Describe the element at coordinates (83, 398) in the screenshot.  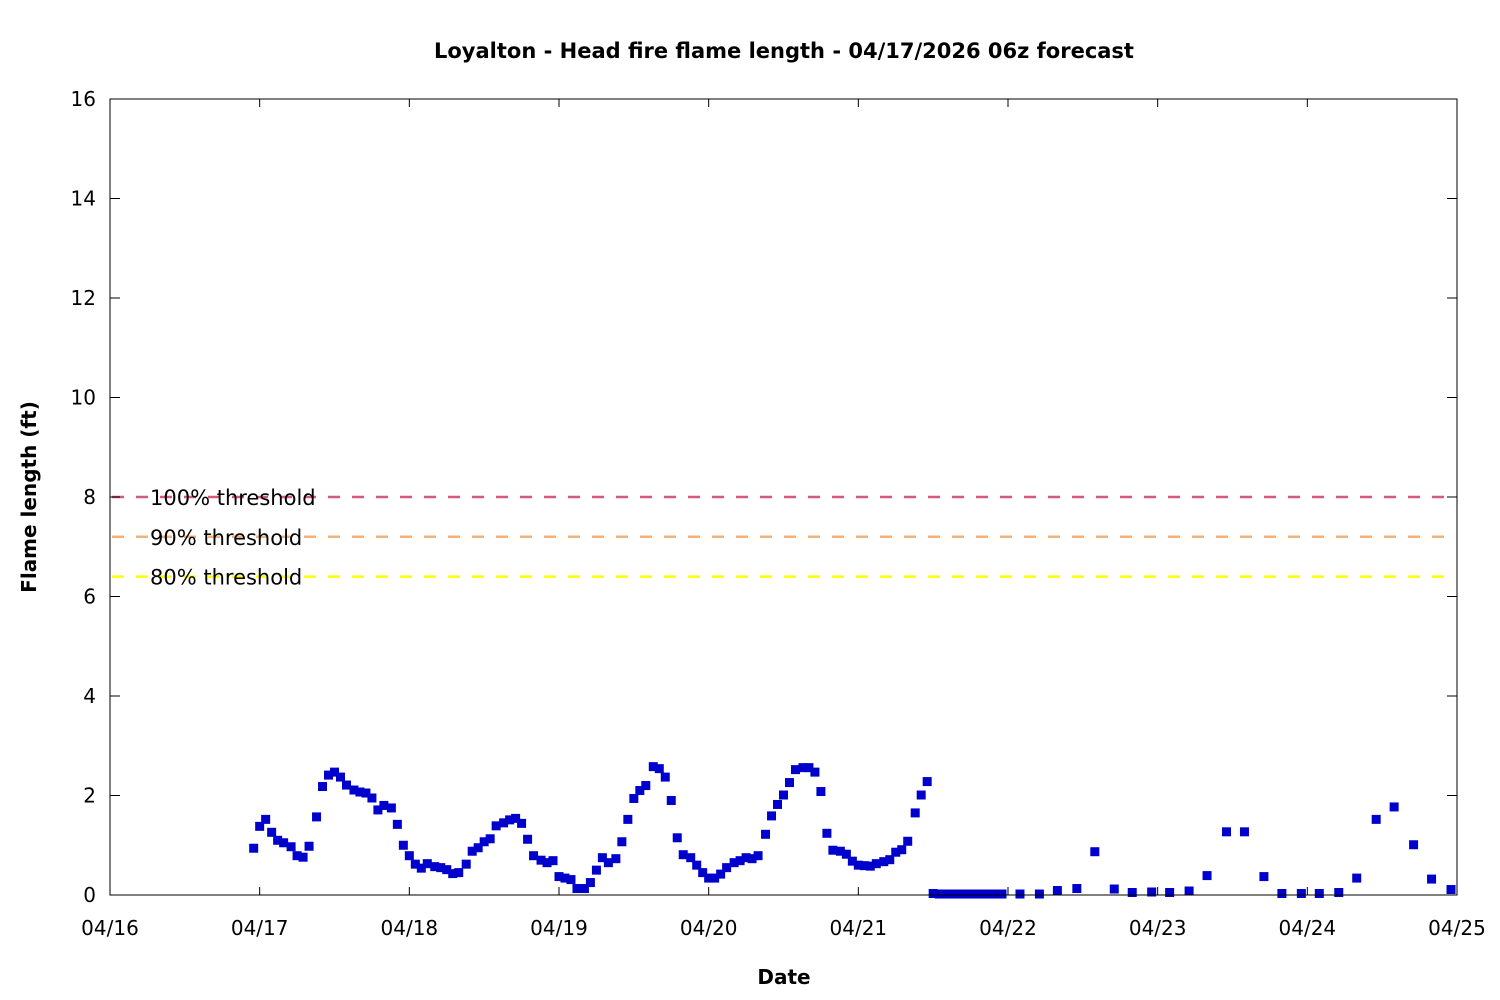
I see `y-tick-label: 10` at that location.